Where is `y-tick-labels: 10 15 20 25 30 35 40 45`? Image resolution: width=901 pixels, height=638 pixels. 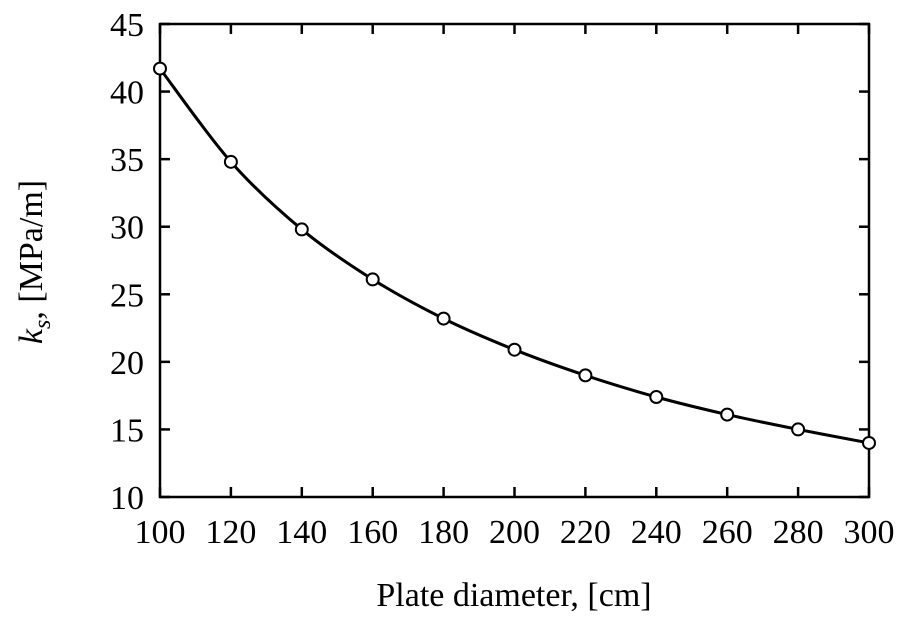
y-tick-labels: 10 15 20 25 30 35 40 45 is located at coordinates (127, 262).